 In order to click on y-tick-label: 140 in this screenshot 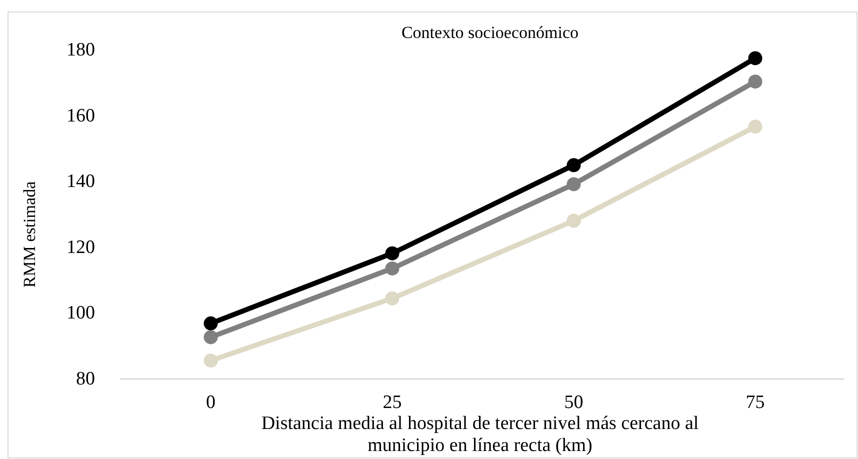, I will do `click(80, 181)`.